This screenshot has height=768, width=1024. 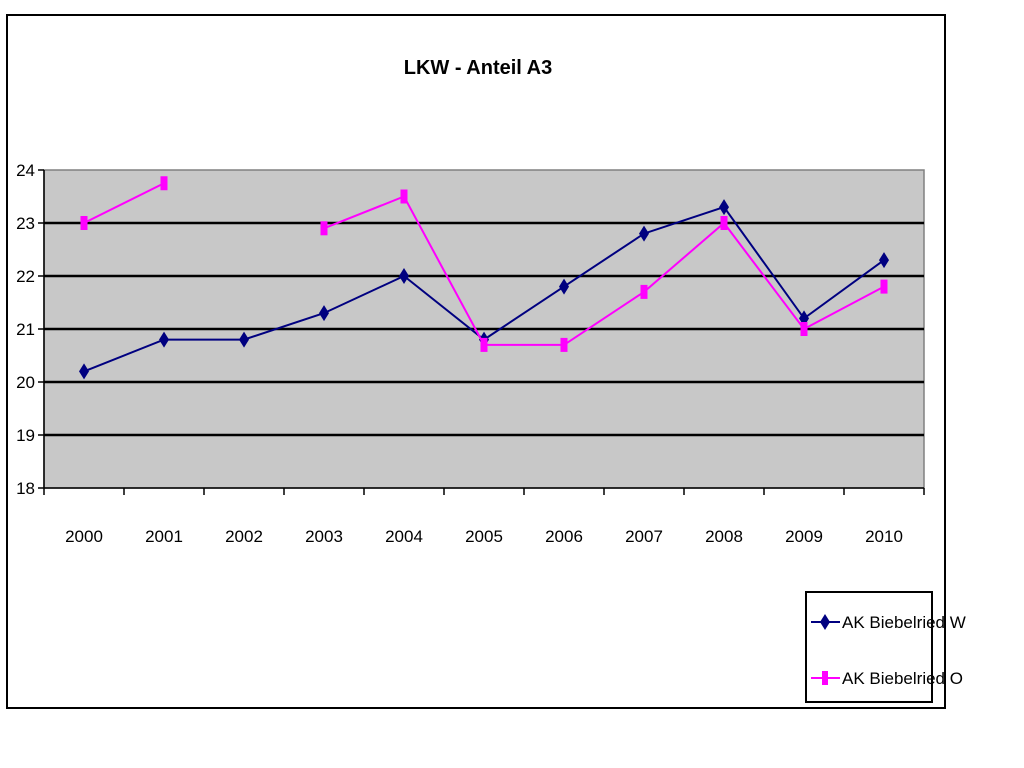 I want to click on legend-marker-w, so click(x=825, y=622).